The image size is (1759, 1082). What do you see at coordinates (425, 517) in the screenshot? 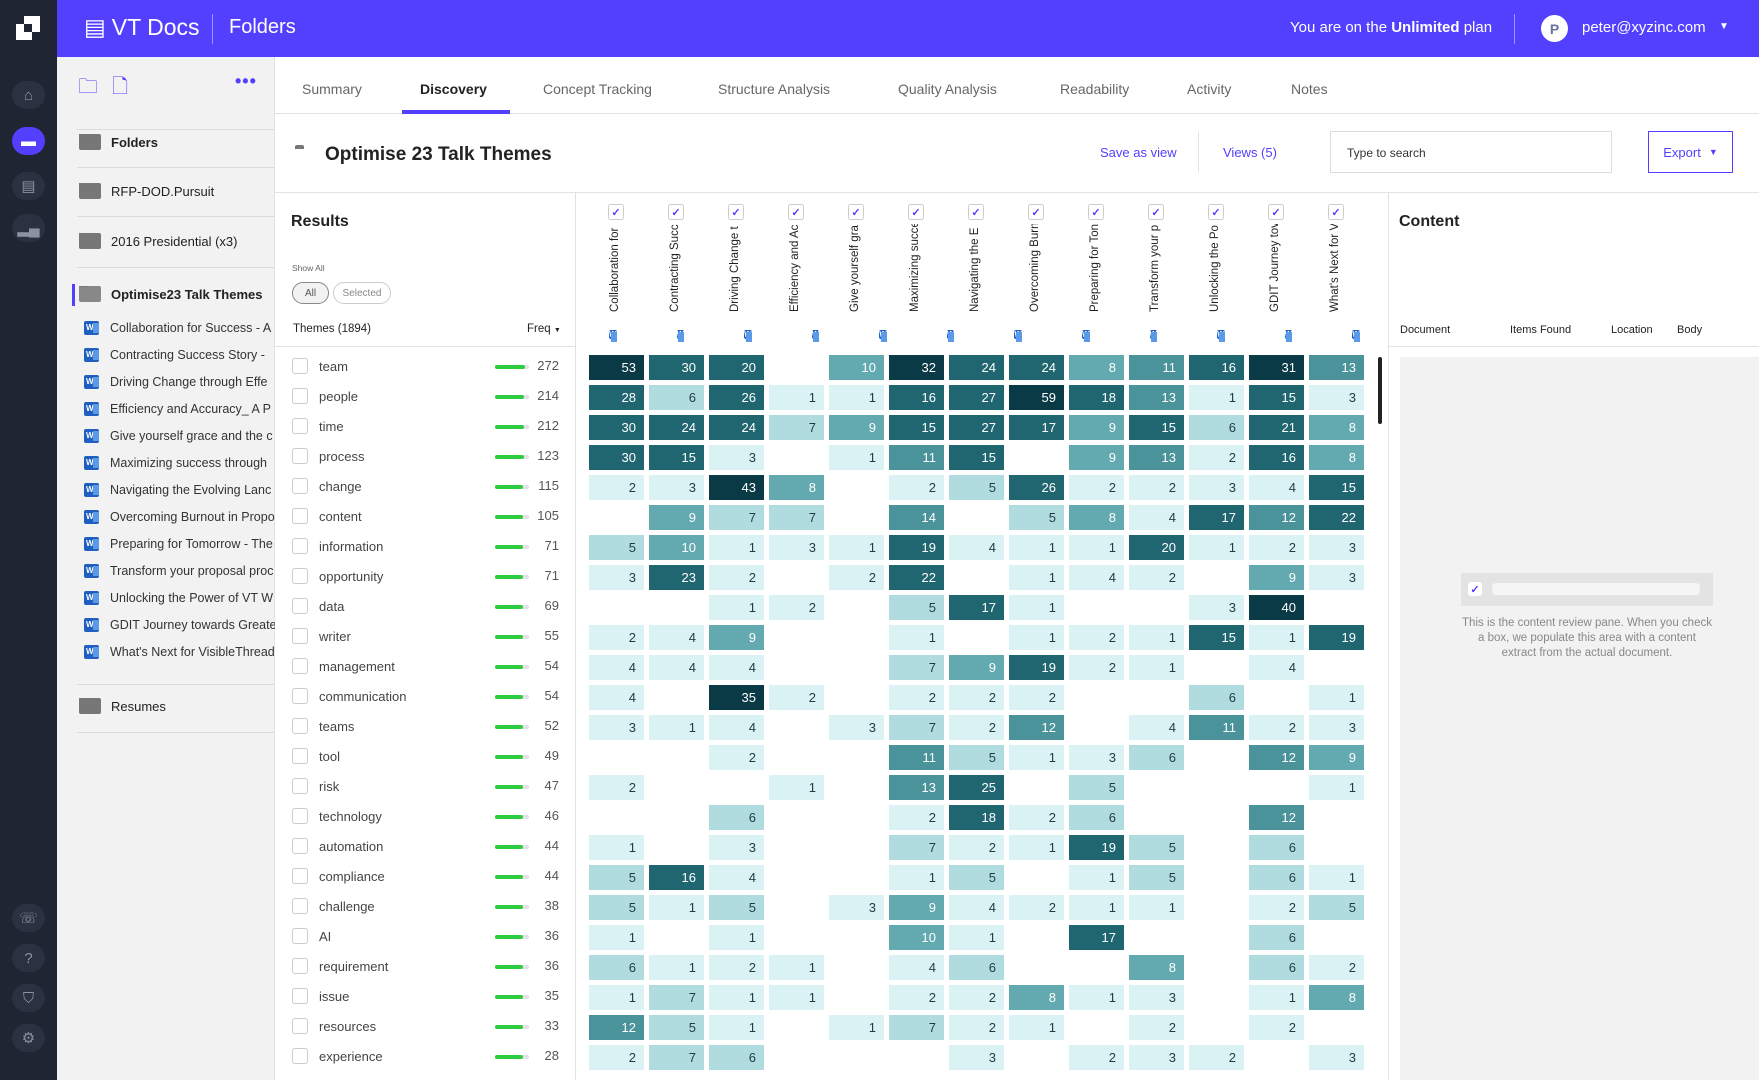
I see `theme-row: content 105` at bounding box center [425, 517].